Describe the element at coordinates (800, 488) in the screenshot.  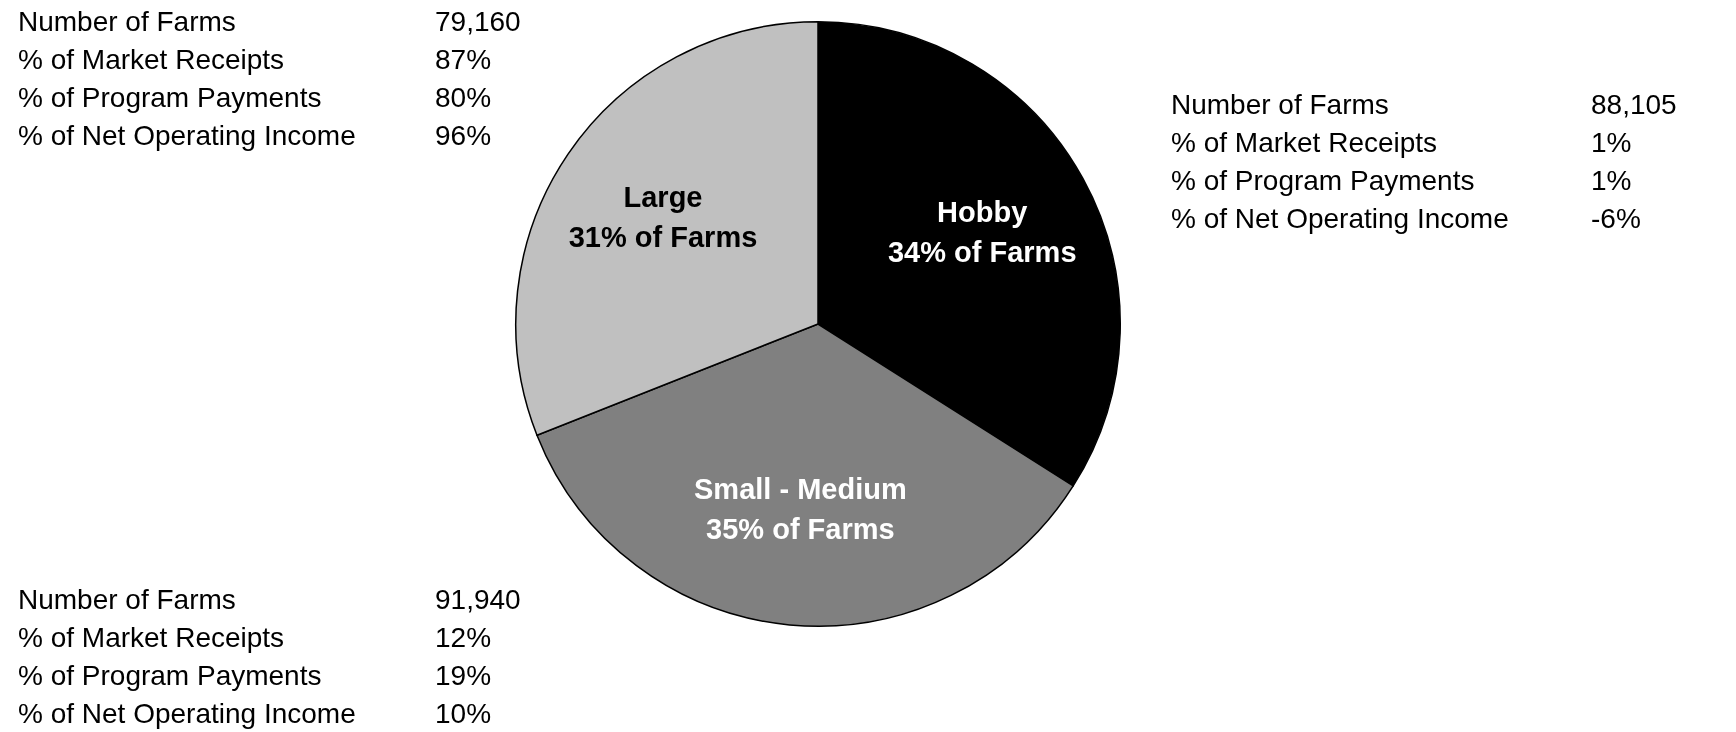
I see `slice-label: Small - Medium` at that location.